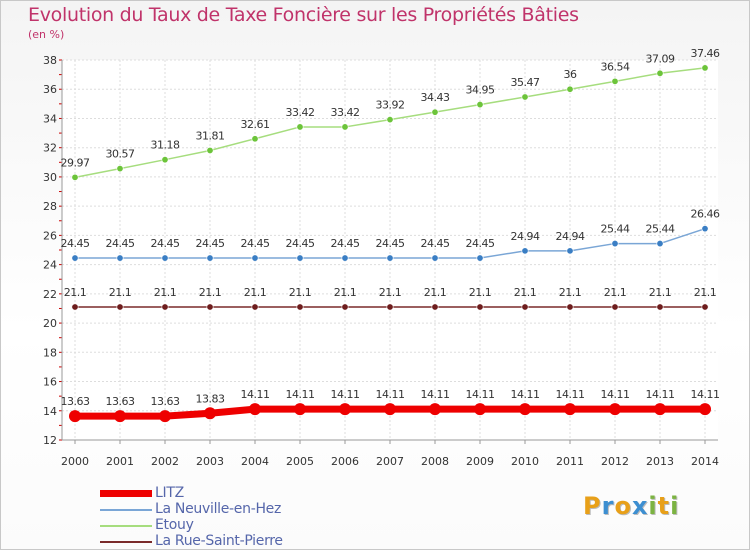  I want to click on x-tick-label: 2007, so click(390, 461).